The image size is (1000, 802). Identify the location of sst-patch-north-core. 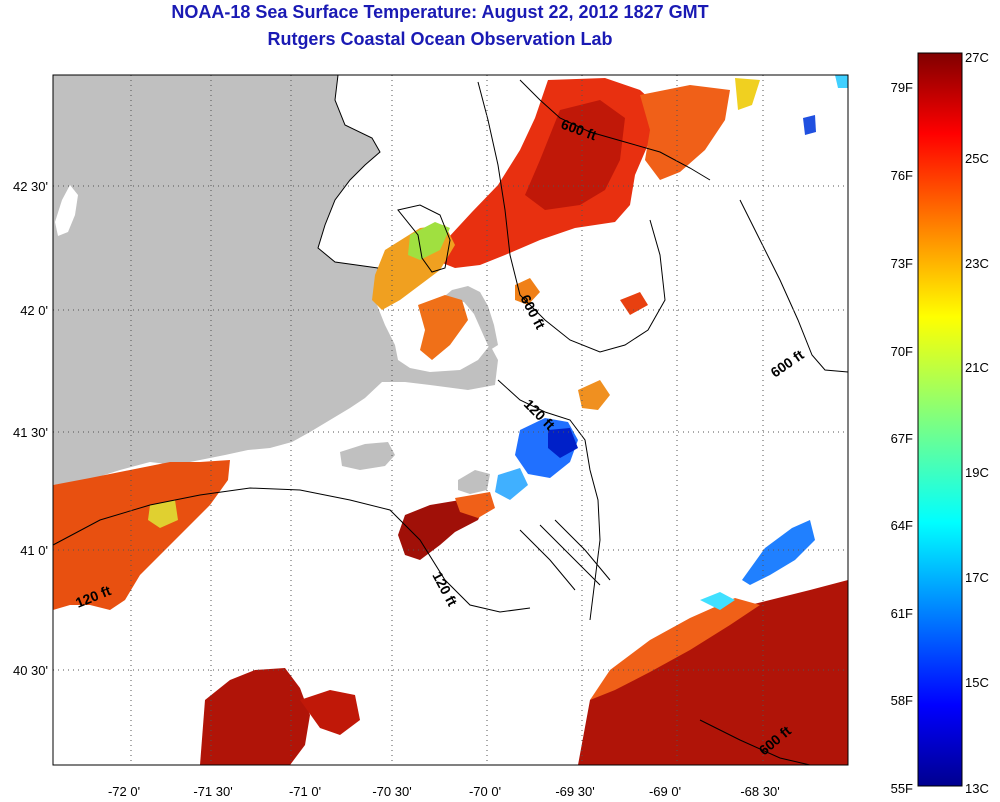
(575, 155).